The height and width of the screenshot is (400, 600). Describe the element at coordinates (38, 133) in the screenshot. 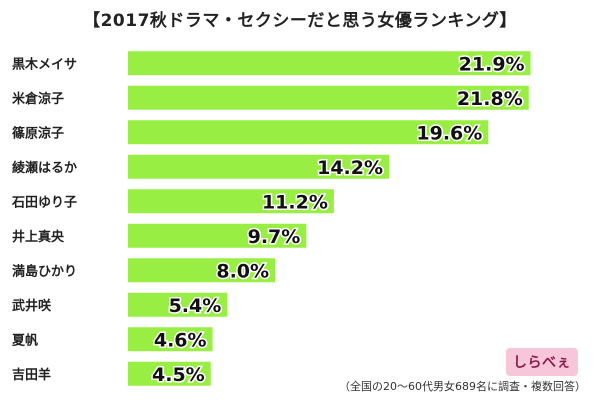

I see `category-label: 篠原涼子` at that location.